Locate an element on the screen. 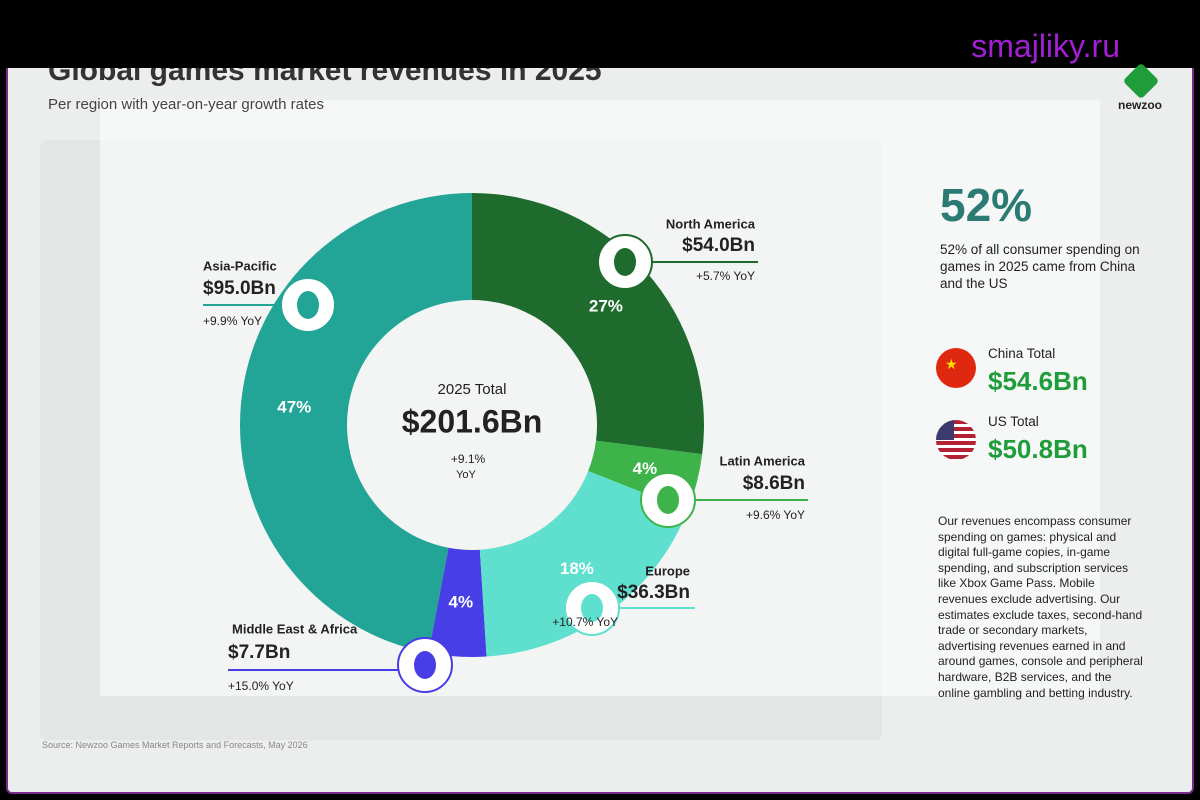 The height and width of the screenshot is (800, 1200). segment-label: 18% is located at coordinates (577, 568).